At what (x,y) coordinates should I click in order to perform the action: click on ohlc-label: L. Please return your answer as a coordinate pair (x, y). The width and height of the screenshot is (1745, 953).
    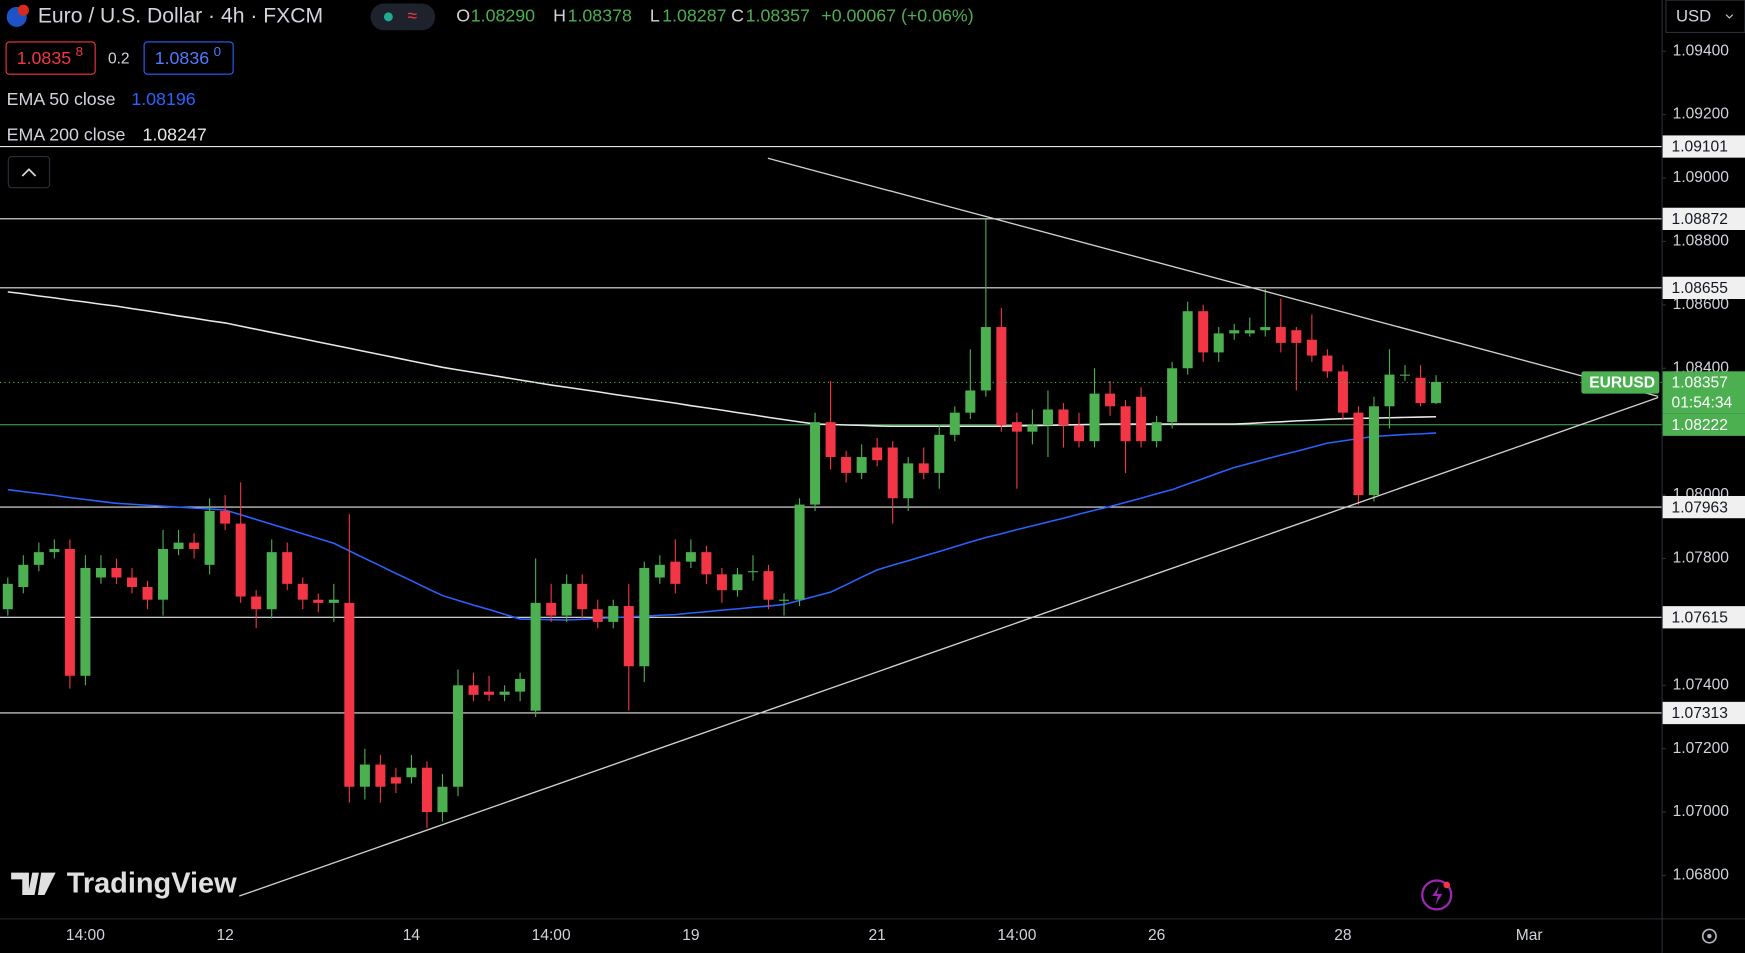
    Looking at the image, I should click on (655, 16).